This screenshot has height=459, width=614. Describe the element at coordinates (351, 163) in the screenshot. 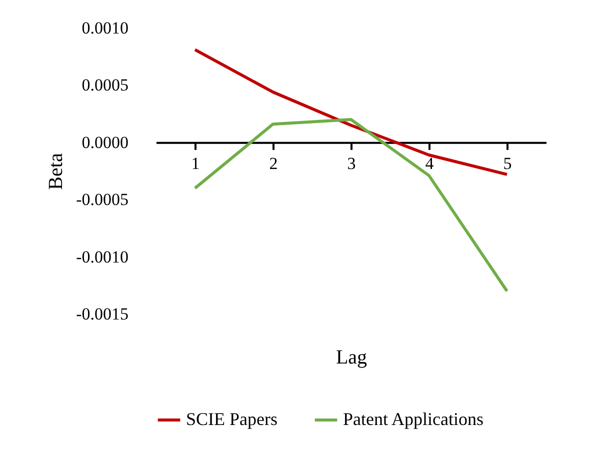

I see `x-tick-label: 3` at that location.